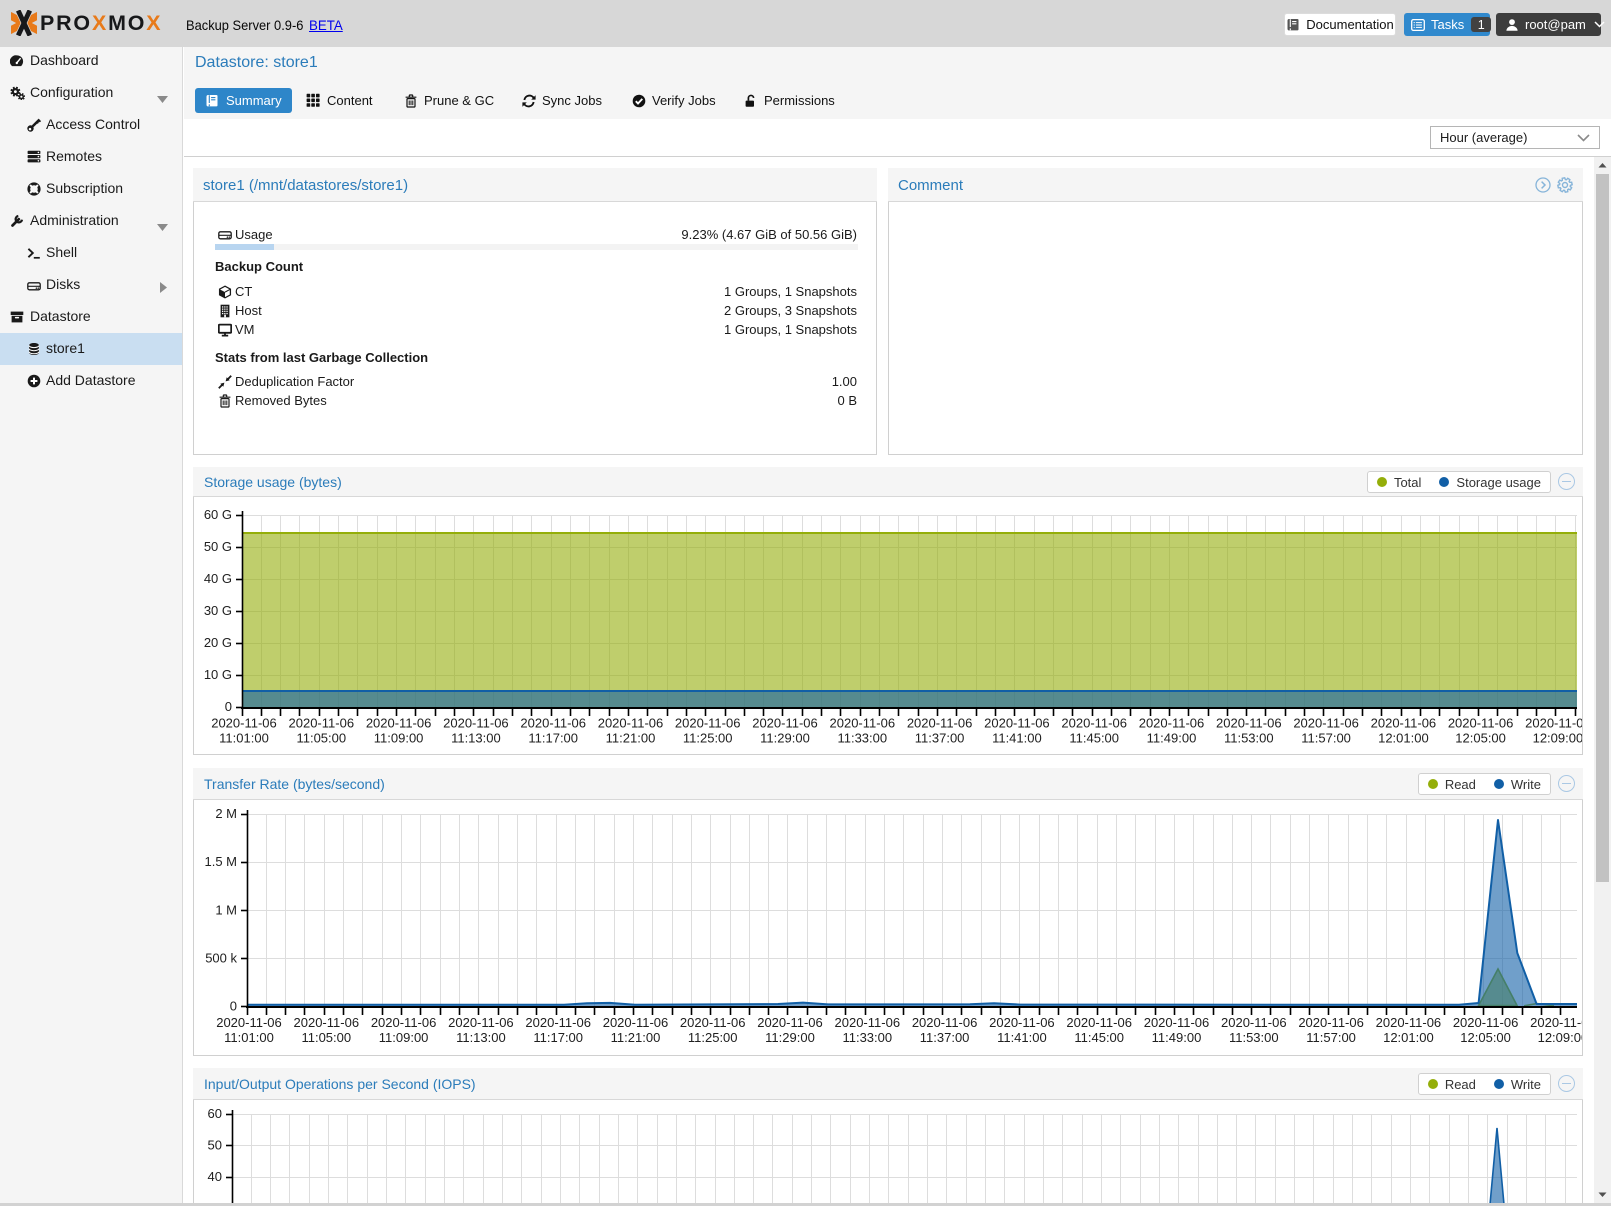  I want to click on svg-text: 20 G, so click(218, 642).